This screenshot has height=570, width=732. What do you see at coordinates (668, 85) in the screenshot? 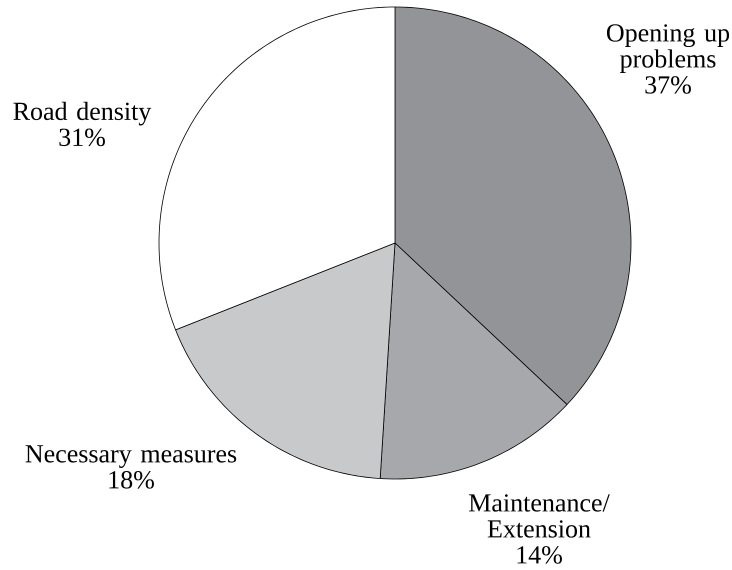
I see `data-label: 37%` at bounding box center [668, 85].